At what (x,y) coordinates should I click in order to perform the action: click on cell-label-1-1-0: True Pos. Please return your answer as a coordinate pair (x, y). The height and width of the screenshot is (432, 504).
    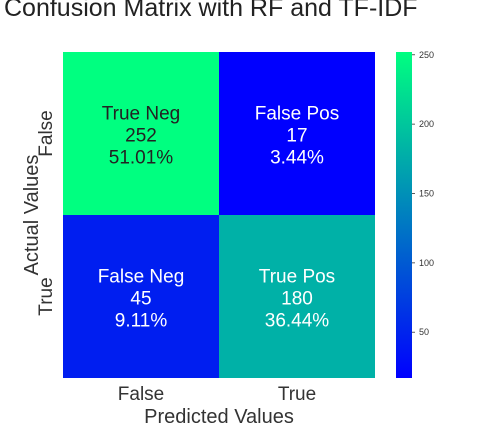
    Looking at the image, I should click on (297, 277).